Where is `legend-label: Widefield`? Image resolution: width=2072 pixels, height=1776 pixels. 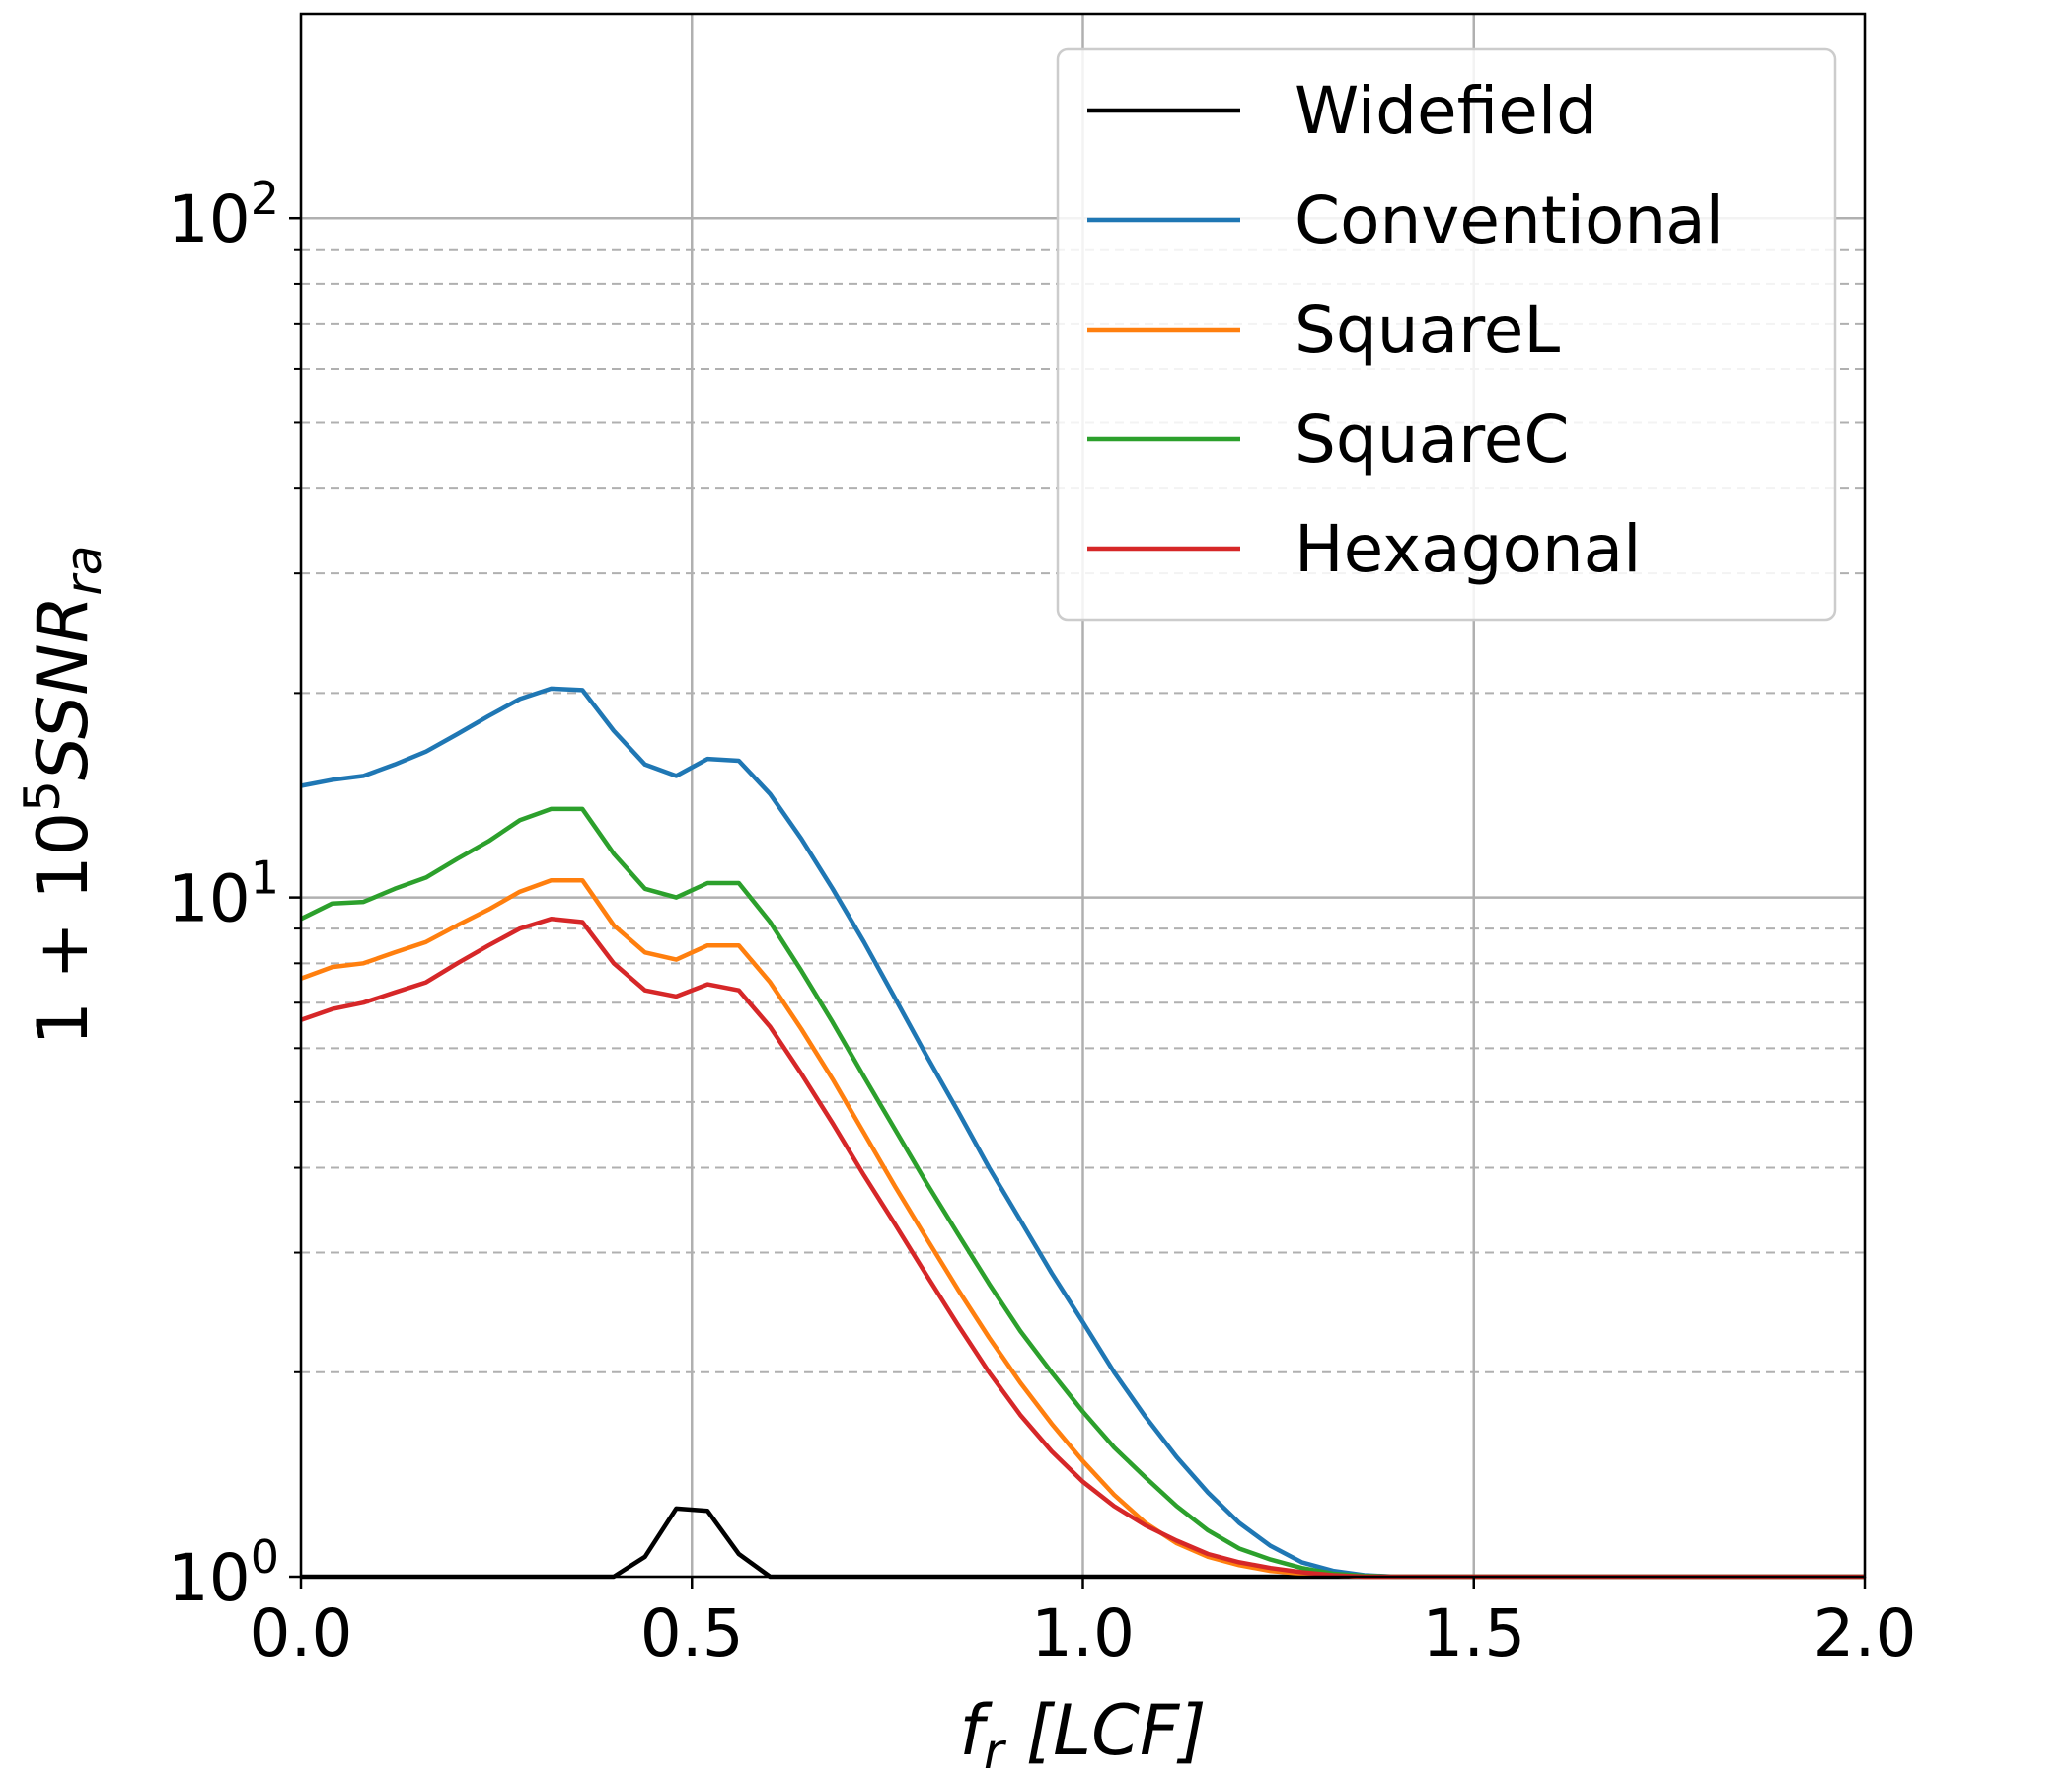
legend-label: Widefield is located at coordinates (1446, 111).